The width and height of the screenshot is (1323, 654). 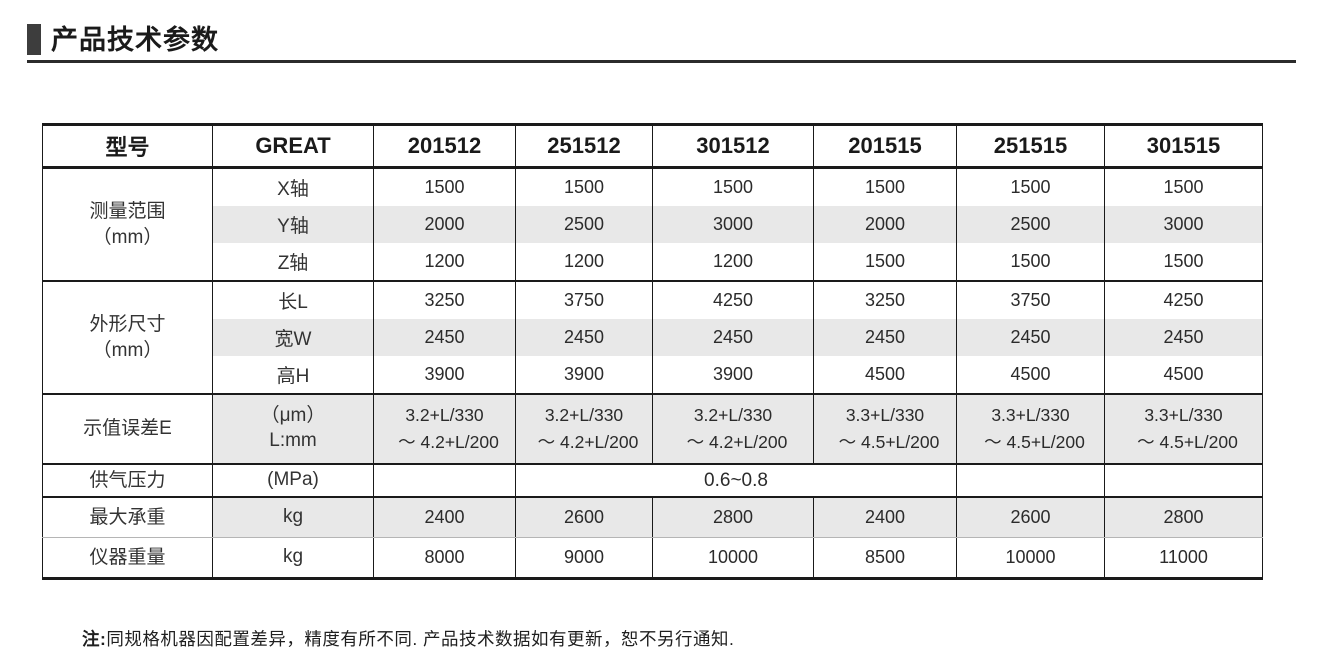 I want to click on cell-load-201515: 2400, so click(x=885, y=517).